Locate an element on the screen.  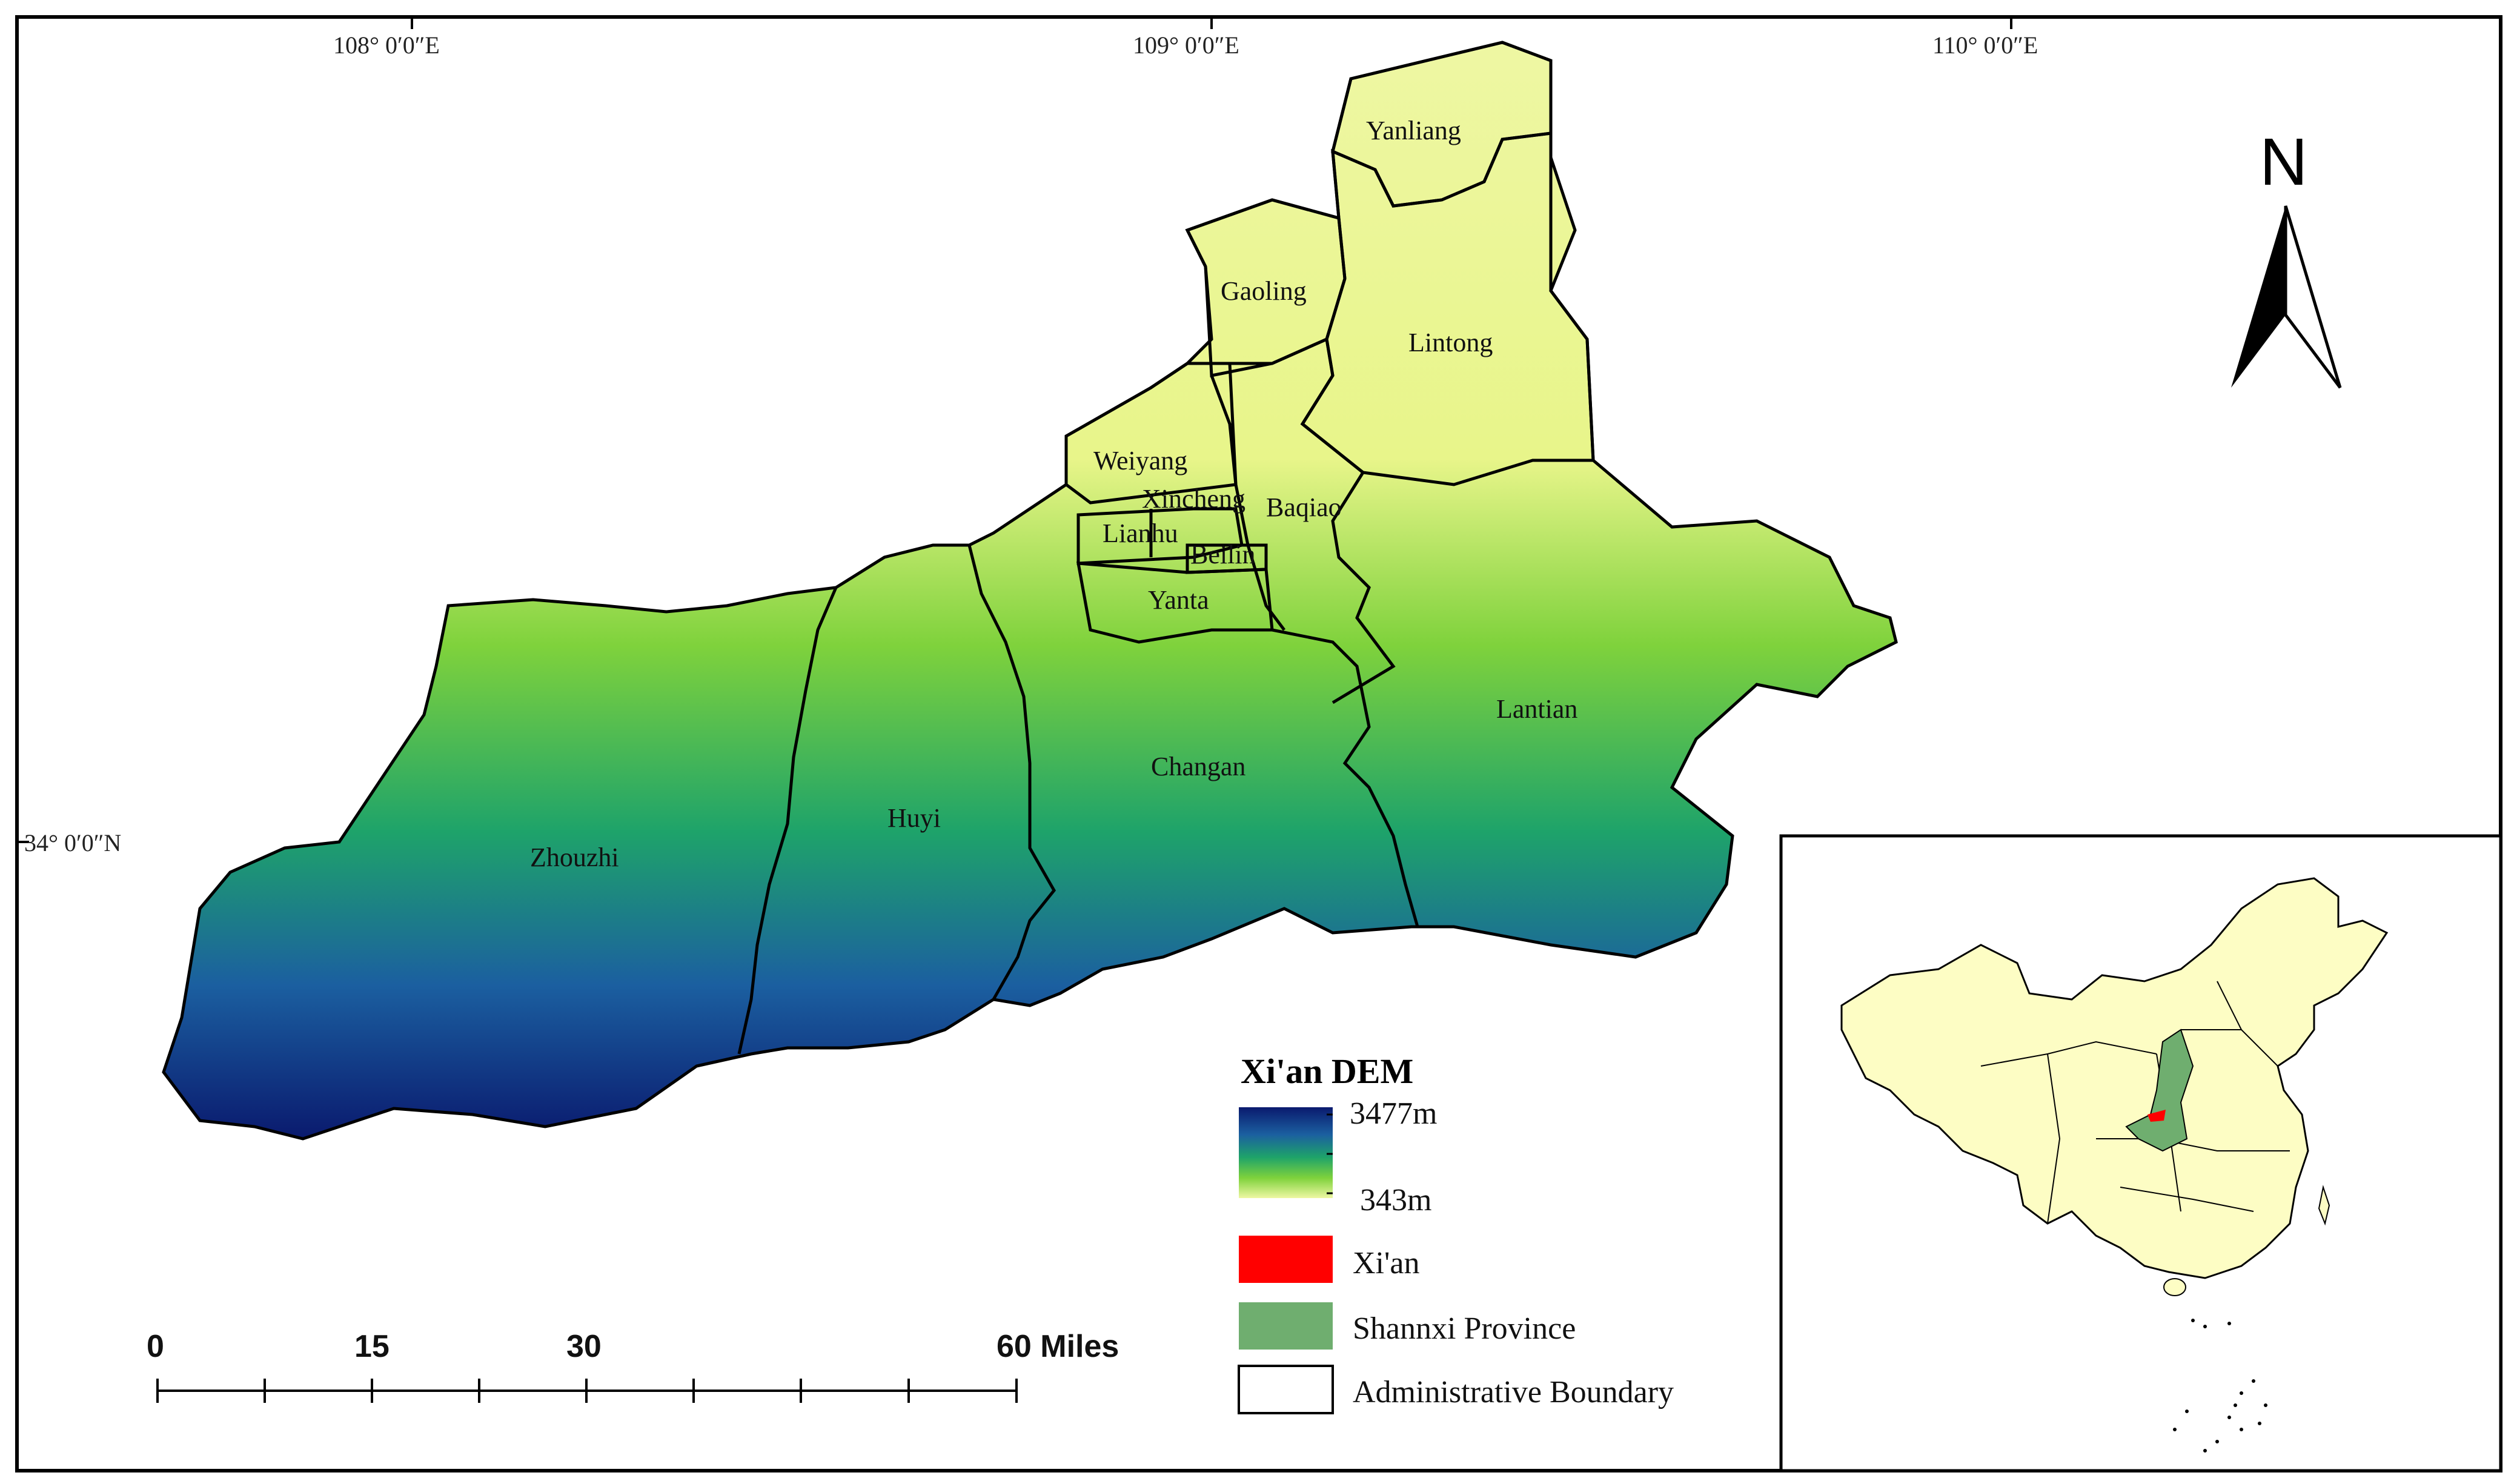
district-label-lantian: Lantian is located at coordinates (1536, 709).